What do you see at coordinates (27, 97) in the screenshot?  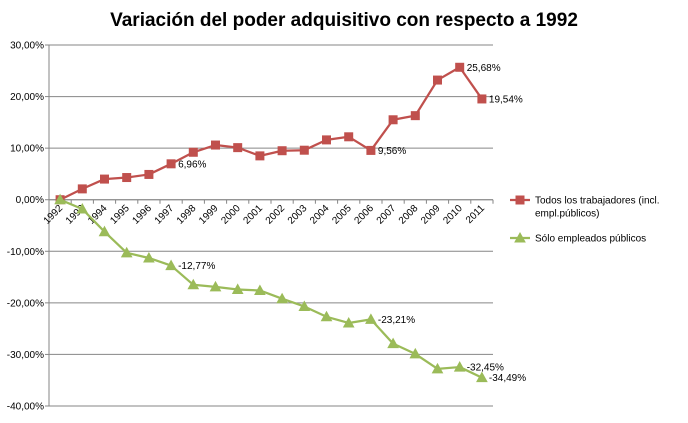 I see `y-tick-label: 20,00%` at bounding box center [27, 97].